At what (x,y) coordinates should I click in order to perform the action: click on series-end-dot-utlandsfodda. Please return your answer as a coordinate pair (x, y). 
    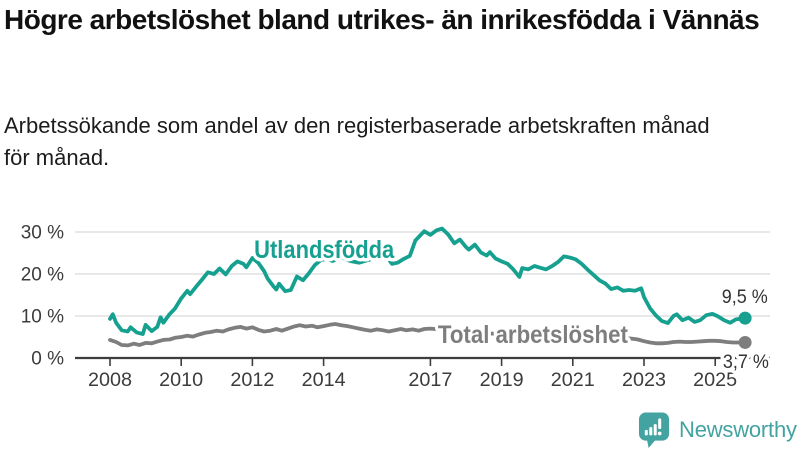
    Looking at the image, I should click on (745, 318).